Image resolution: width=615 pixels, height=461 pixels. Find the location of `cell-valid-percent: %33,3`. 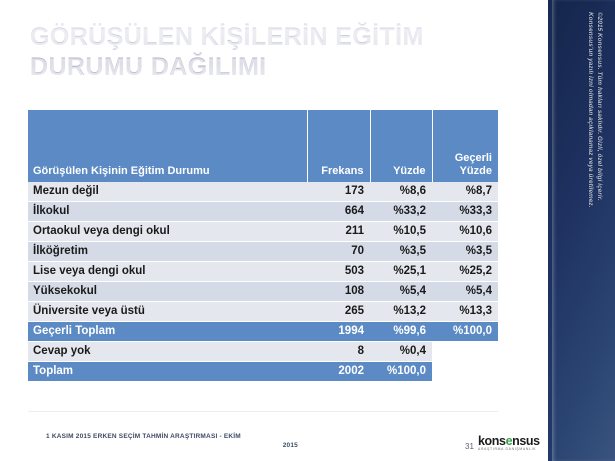

cell-valid-percent: %33,3 is located at coordinates (465, 211).